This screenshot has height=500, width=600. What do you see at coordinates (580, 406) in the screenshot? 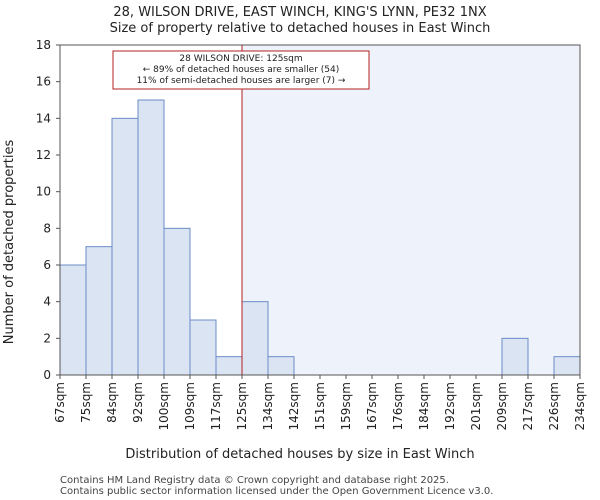
I see `x-tick-label: 234sqm` at bounding box center [580, 406].